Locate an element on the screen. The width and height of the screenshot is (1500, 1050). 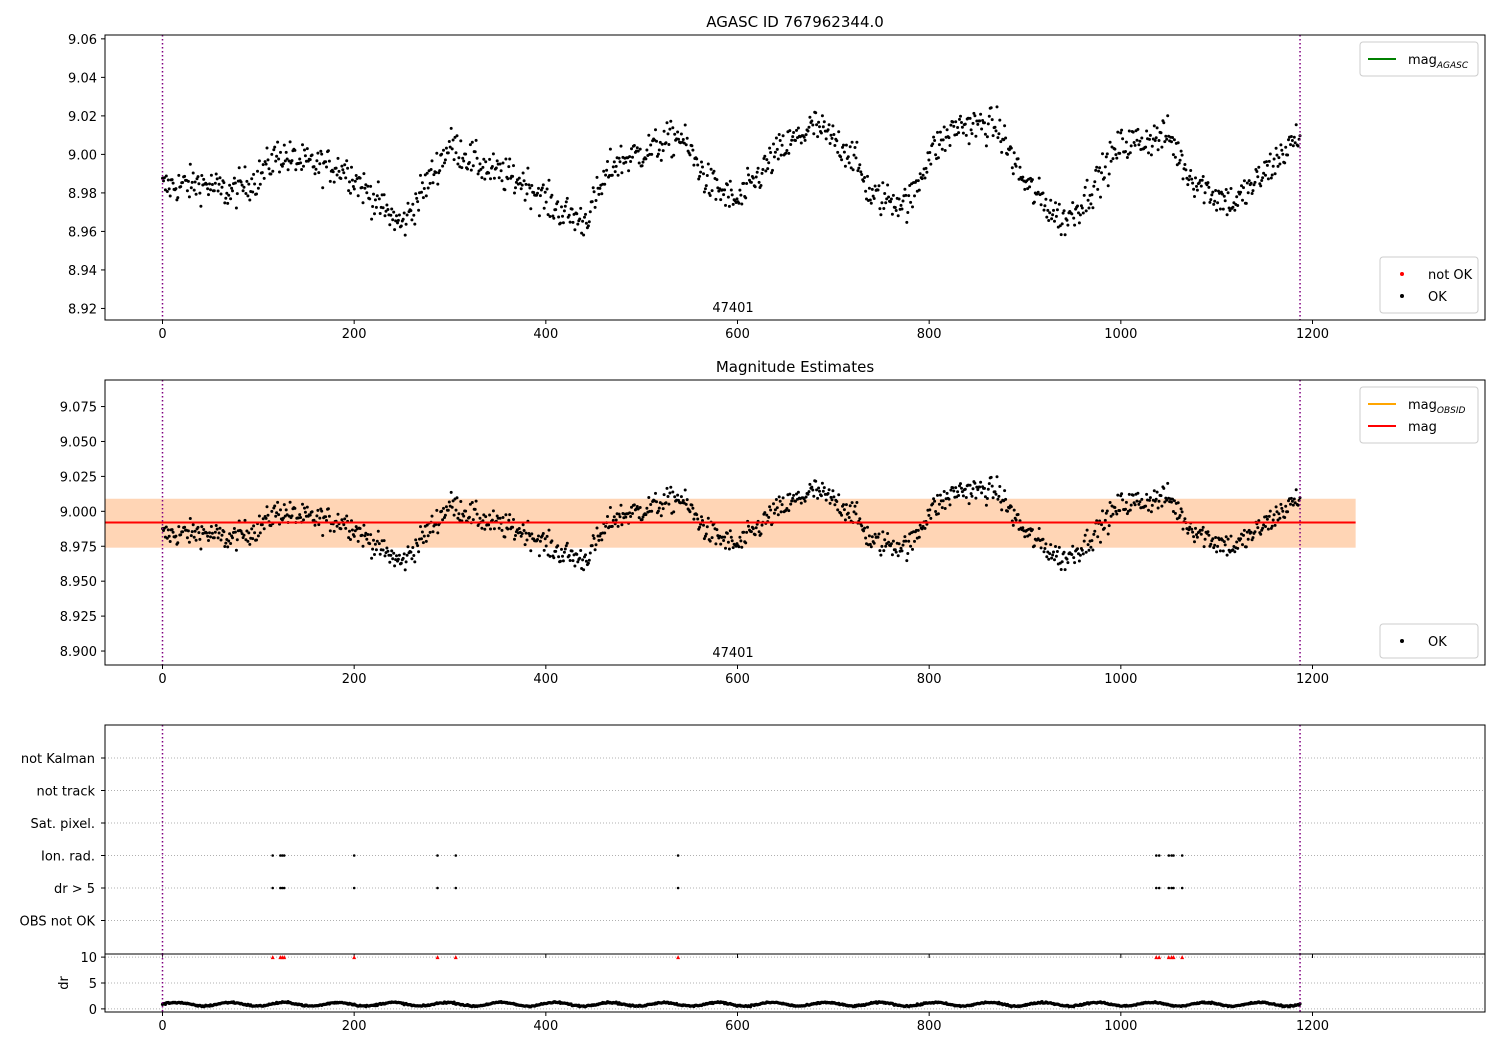
legend-dot-swatch is located at coordinates (1402, 641).